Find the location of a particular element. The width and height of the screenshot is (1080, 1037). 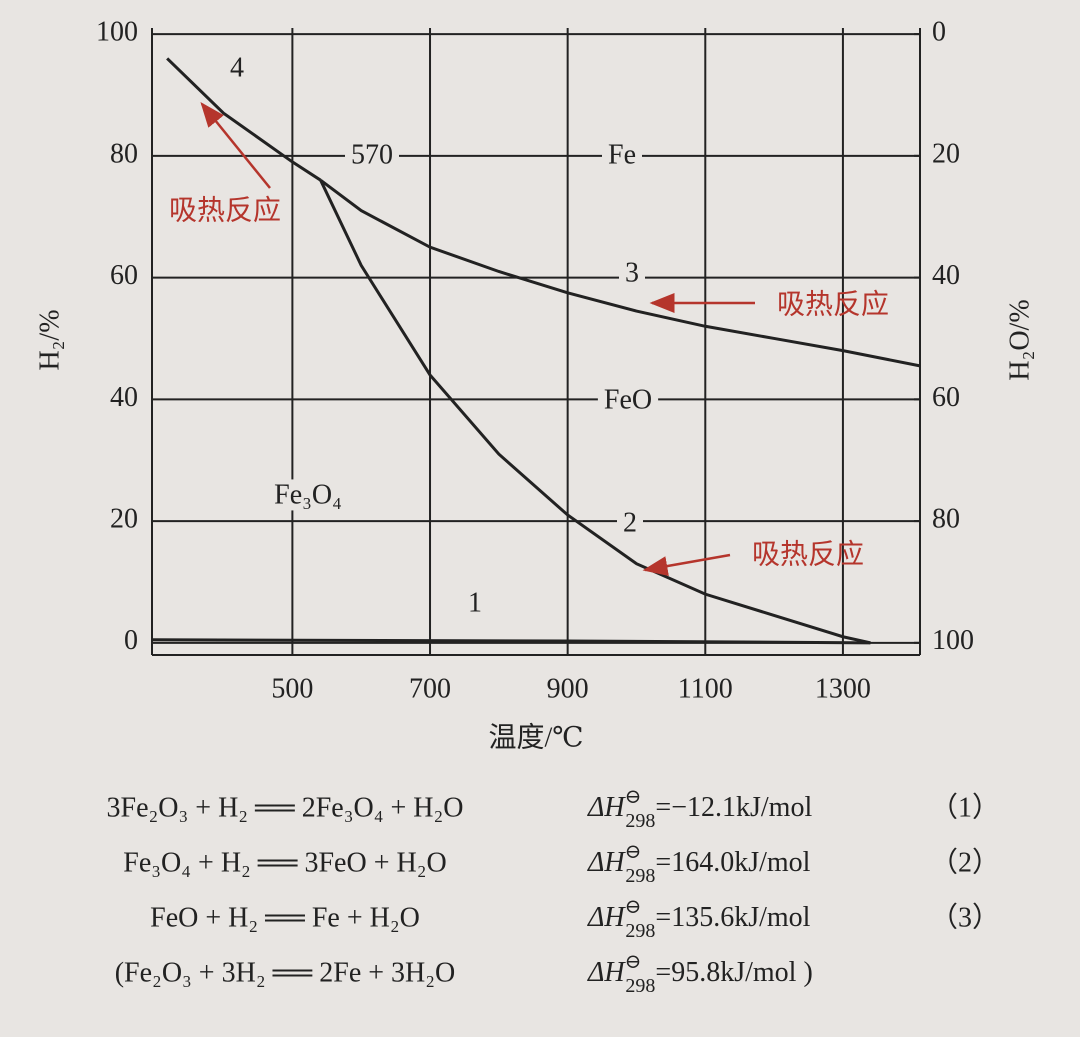

enthalpy: ΔH⊖ 298=135.6kJ/mol is located at coordinates (699, 919).